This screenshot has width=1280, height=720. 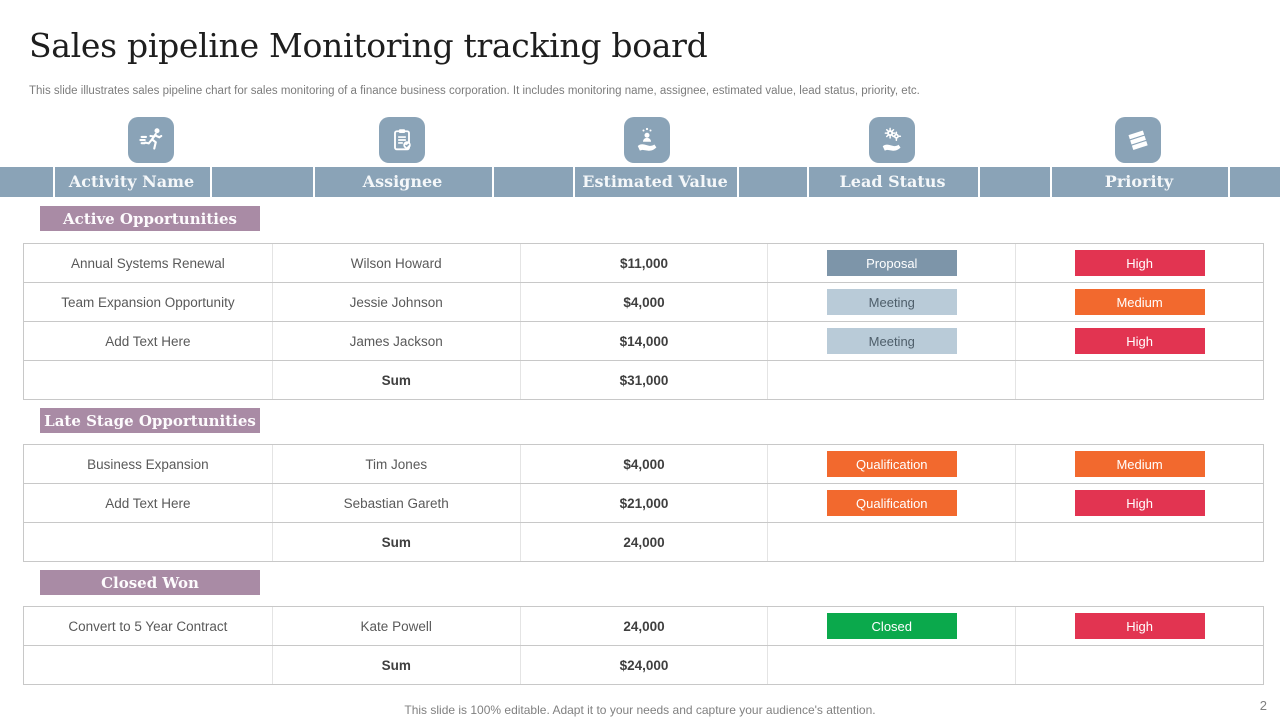 I want to click on sum-value: $24,000, so click(x=643, y=665).